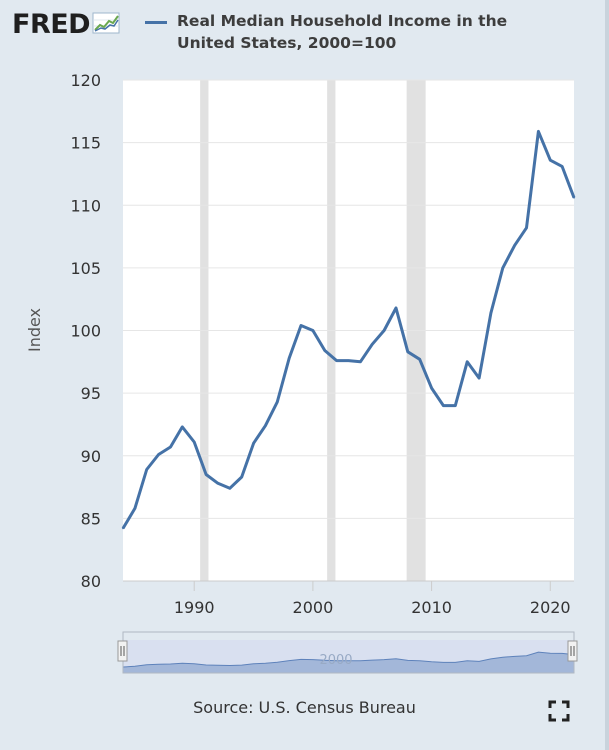 The width and height of the screenshot is (609, 750). Describe the element at coordinates (91, 518) in the screenshot. I see `y-tick-label: 85` at that location.